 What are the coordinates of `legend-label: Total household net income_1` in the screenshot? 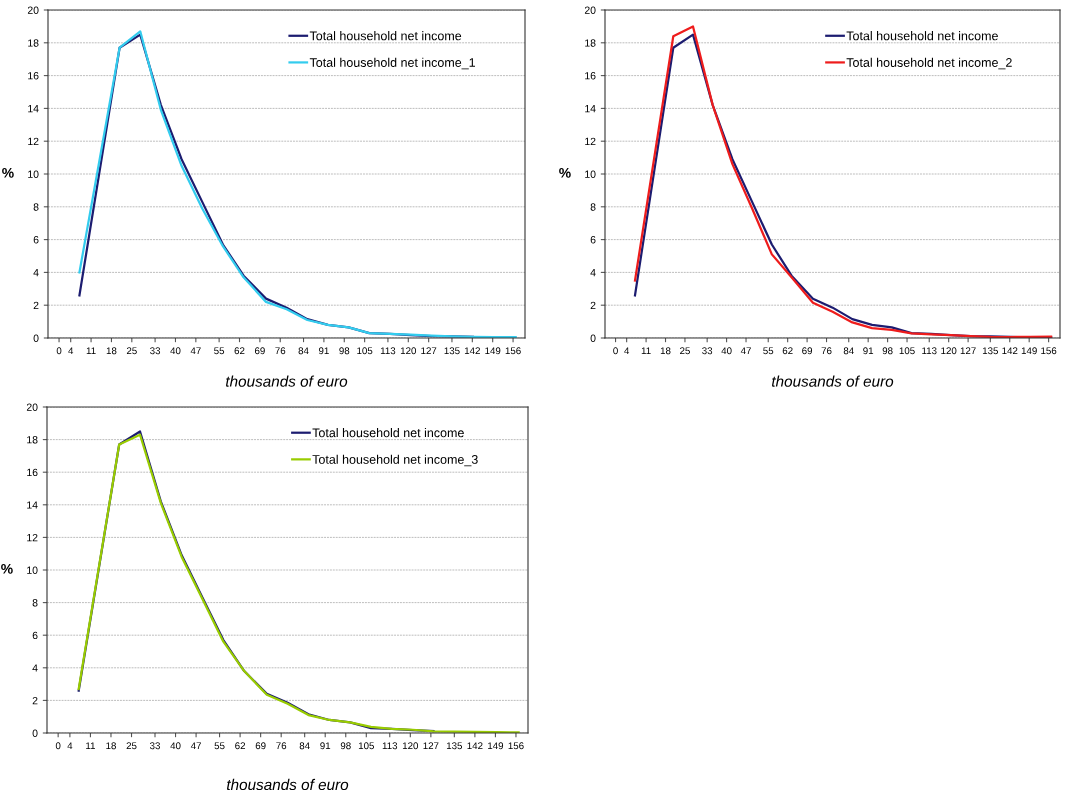 It's located at (392, 63).